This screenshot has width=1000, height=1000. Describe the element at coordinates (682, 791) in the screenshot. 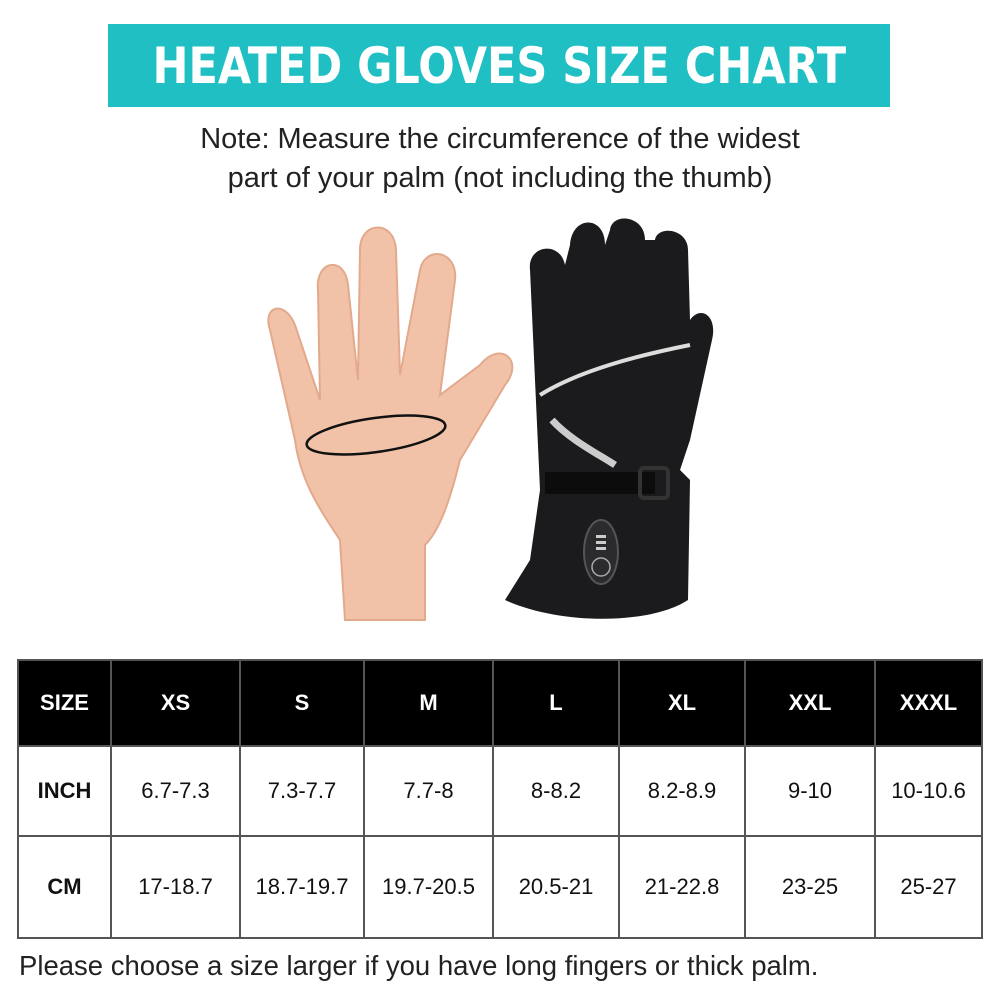

I see `table-cell: 8.2-8.9` at that location.